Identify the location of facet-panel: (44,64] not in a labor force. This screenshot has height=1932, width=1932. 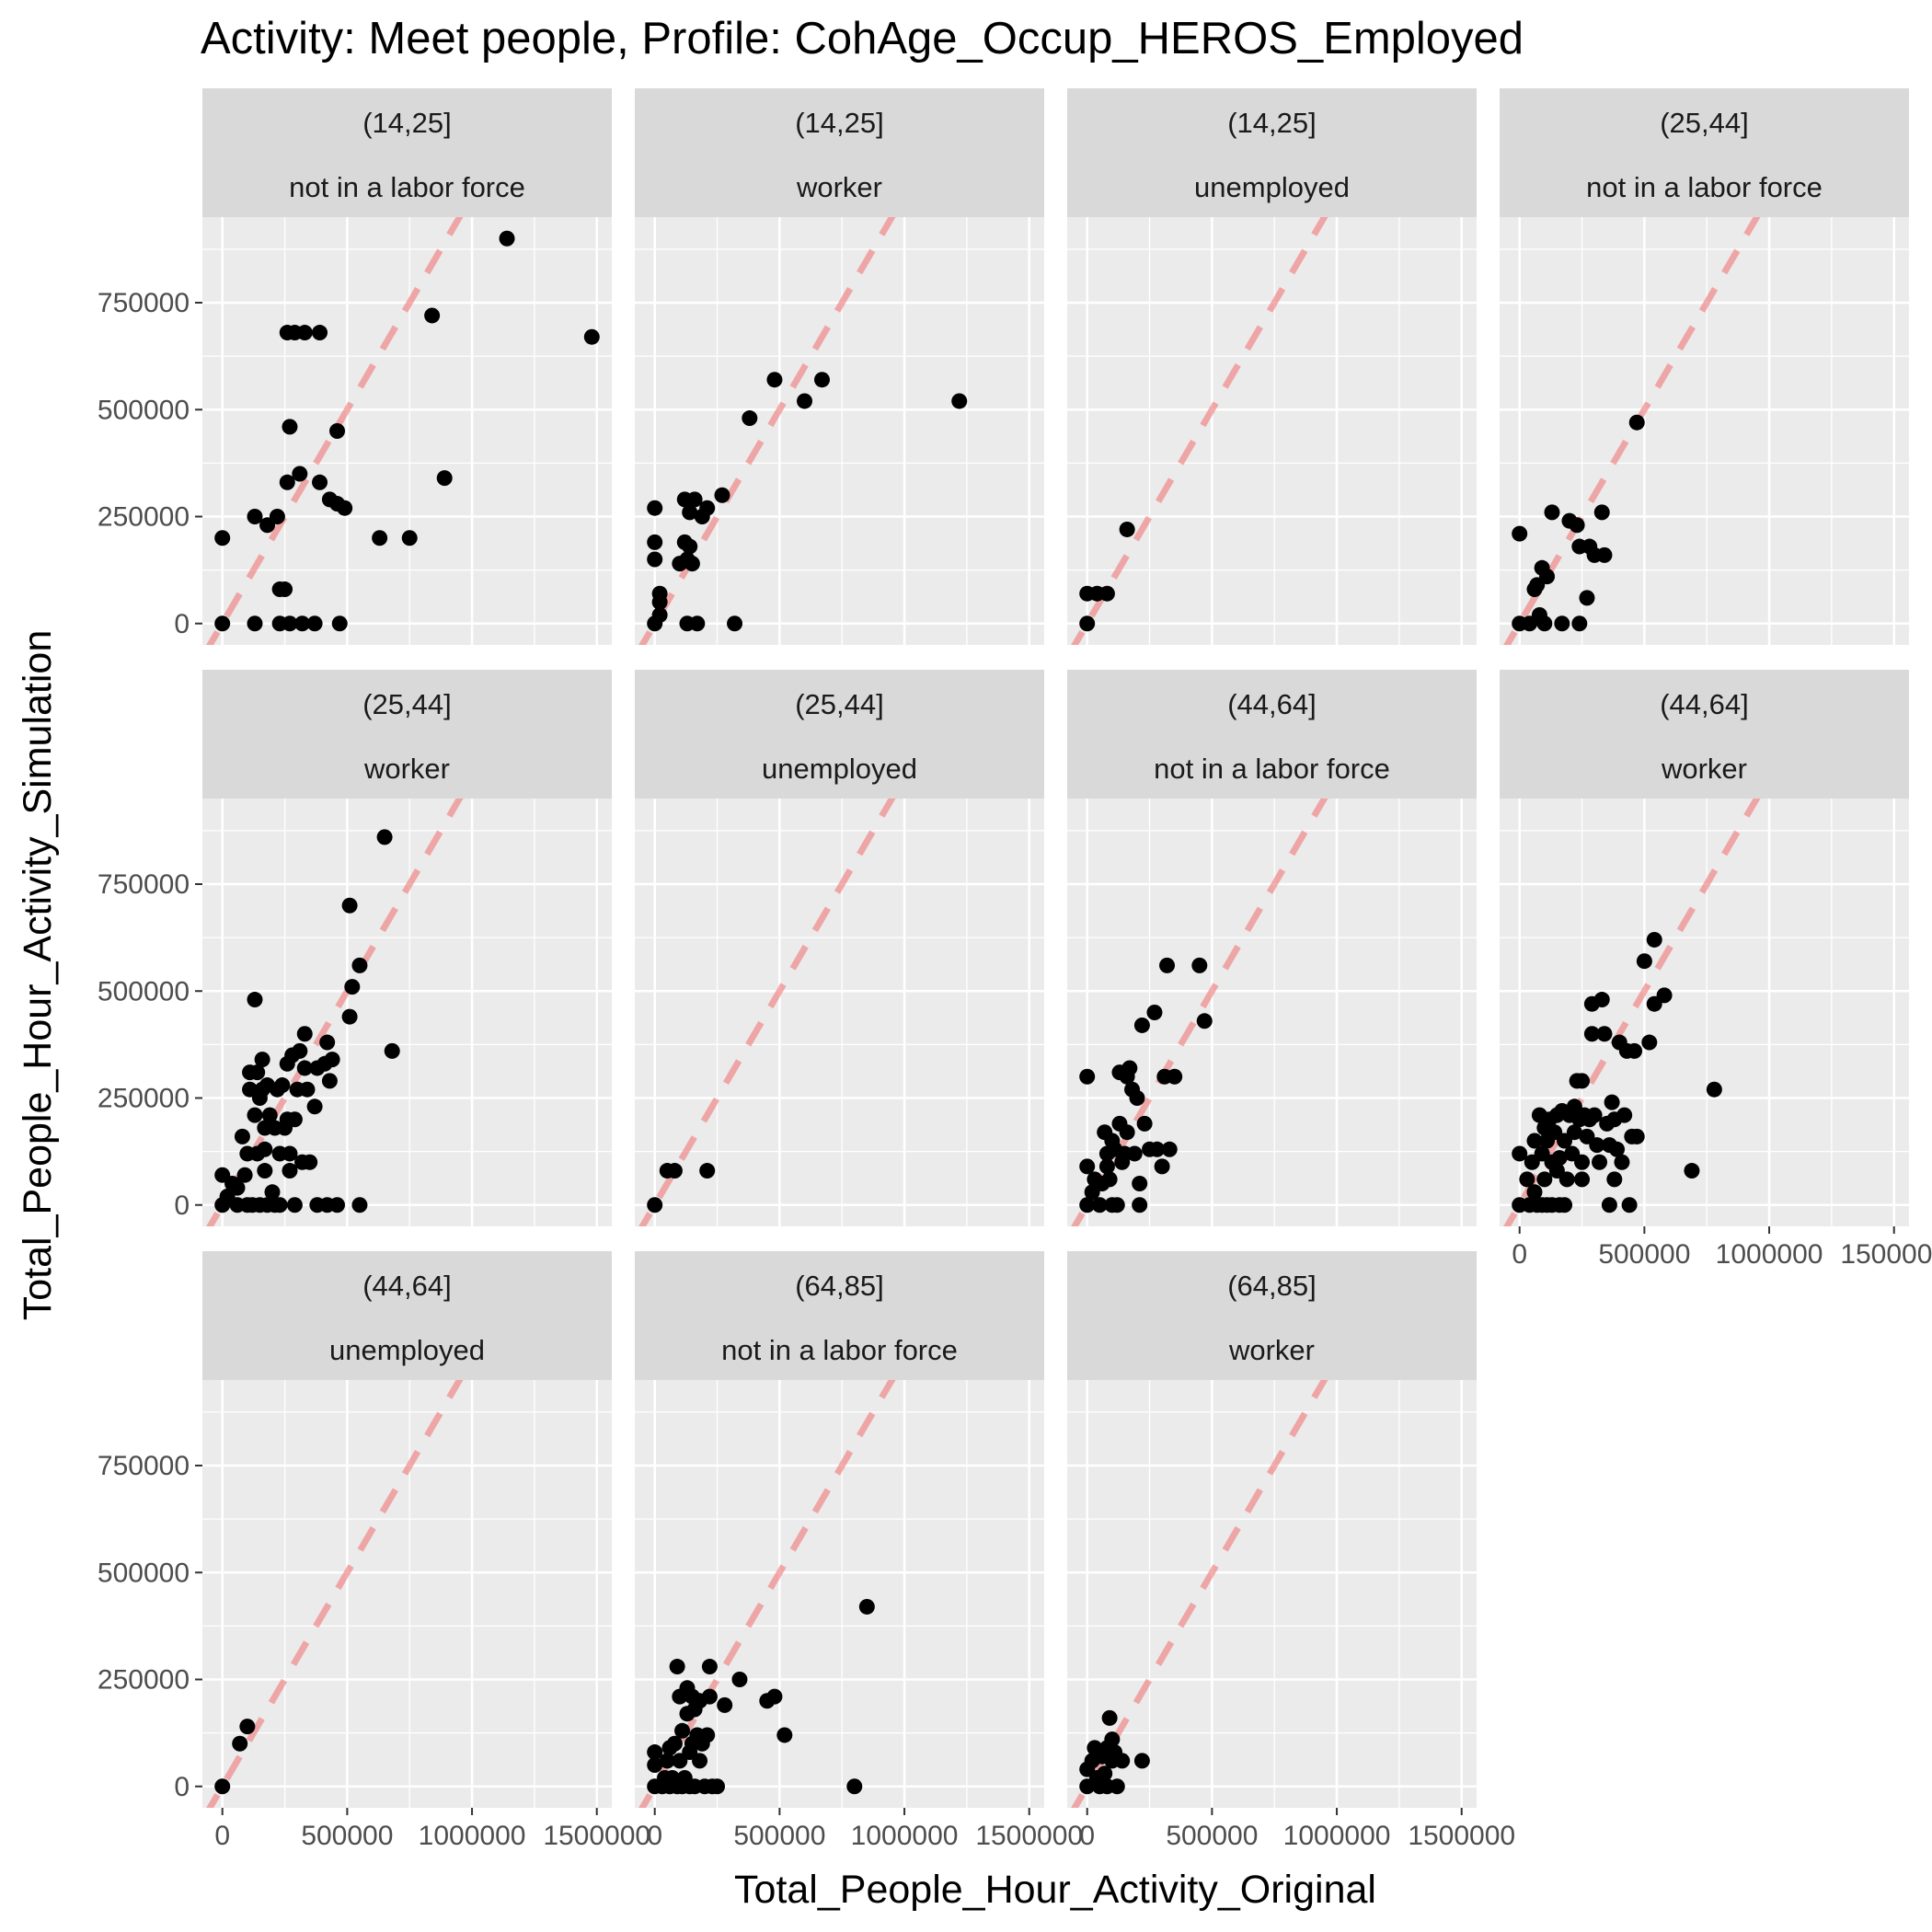
(1272, 948).